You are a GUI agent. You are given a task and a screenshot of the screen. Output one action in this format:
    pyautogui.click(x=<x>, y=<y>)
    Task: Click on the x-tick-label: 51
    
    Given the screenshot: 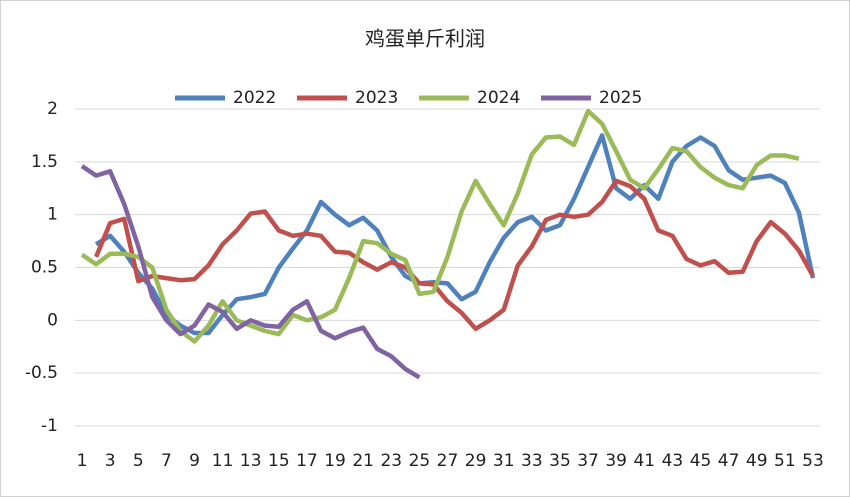 What is the action you would take?
    pyautogui.click(x=785, y=461)
    